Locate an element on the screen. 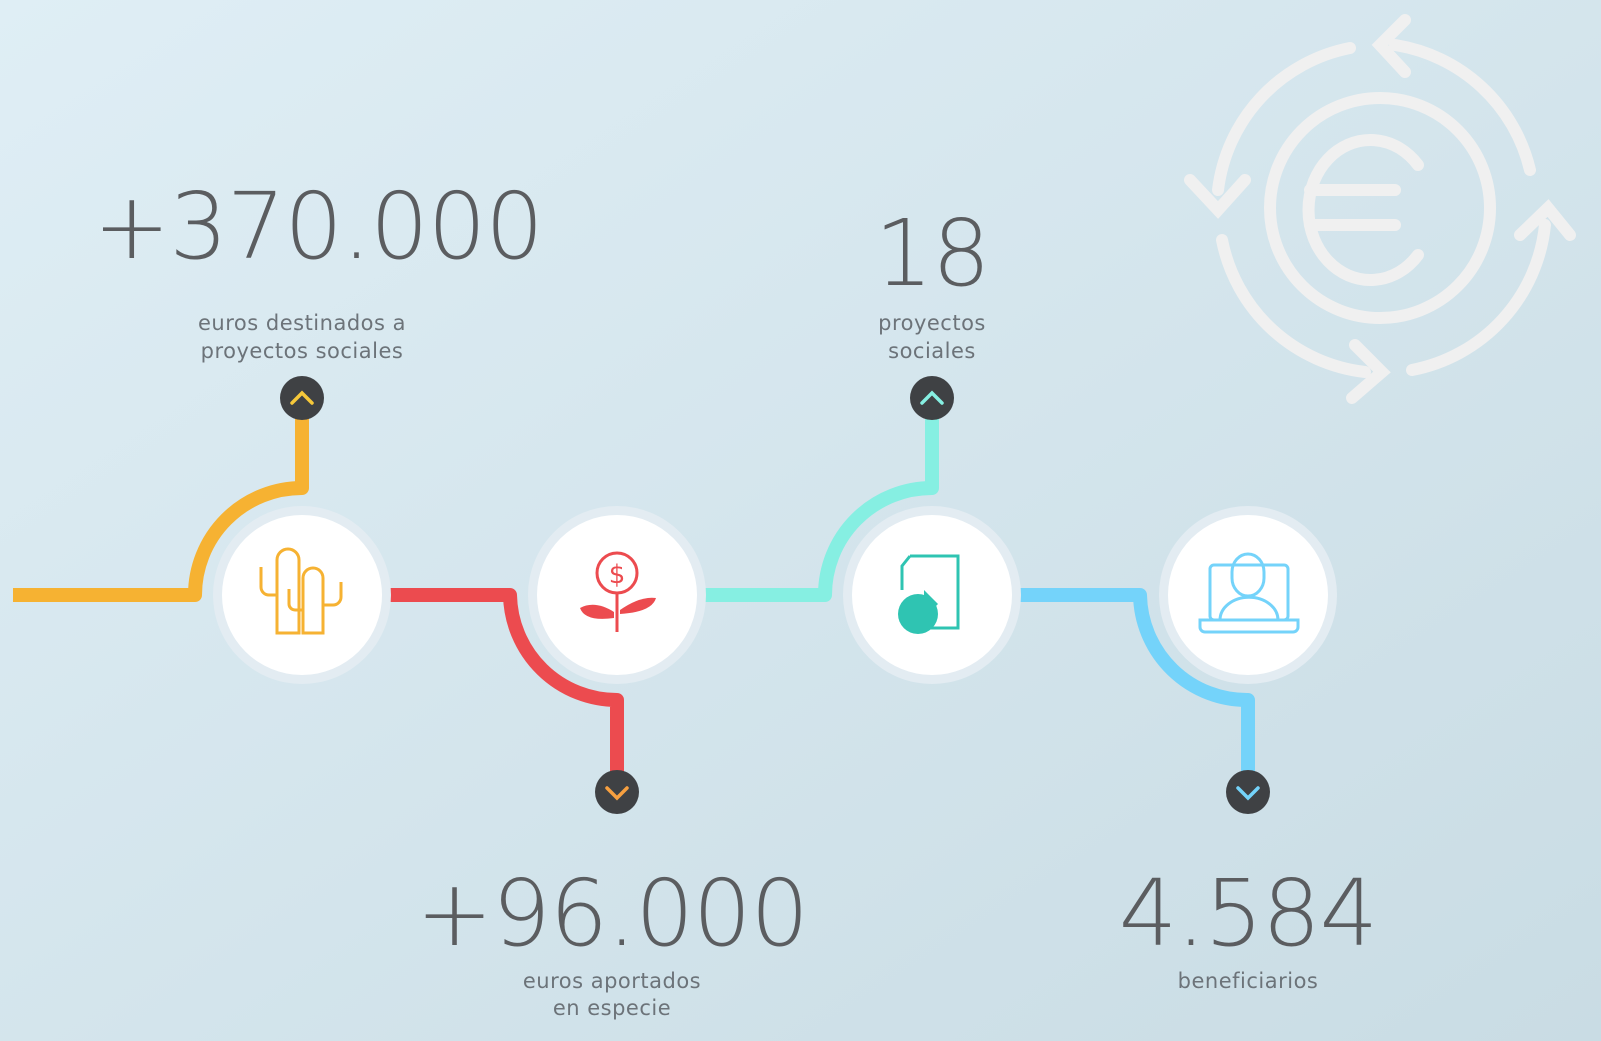 This screenshot has height=1041, width=1601. stat-caption: sociales is located at coordinates (932, 351).